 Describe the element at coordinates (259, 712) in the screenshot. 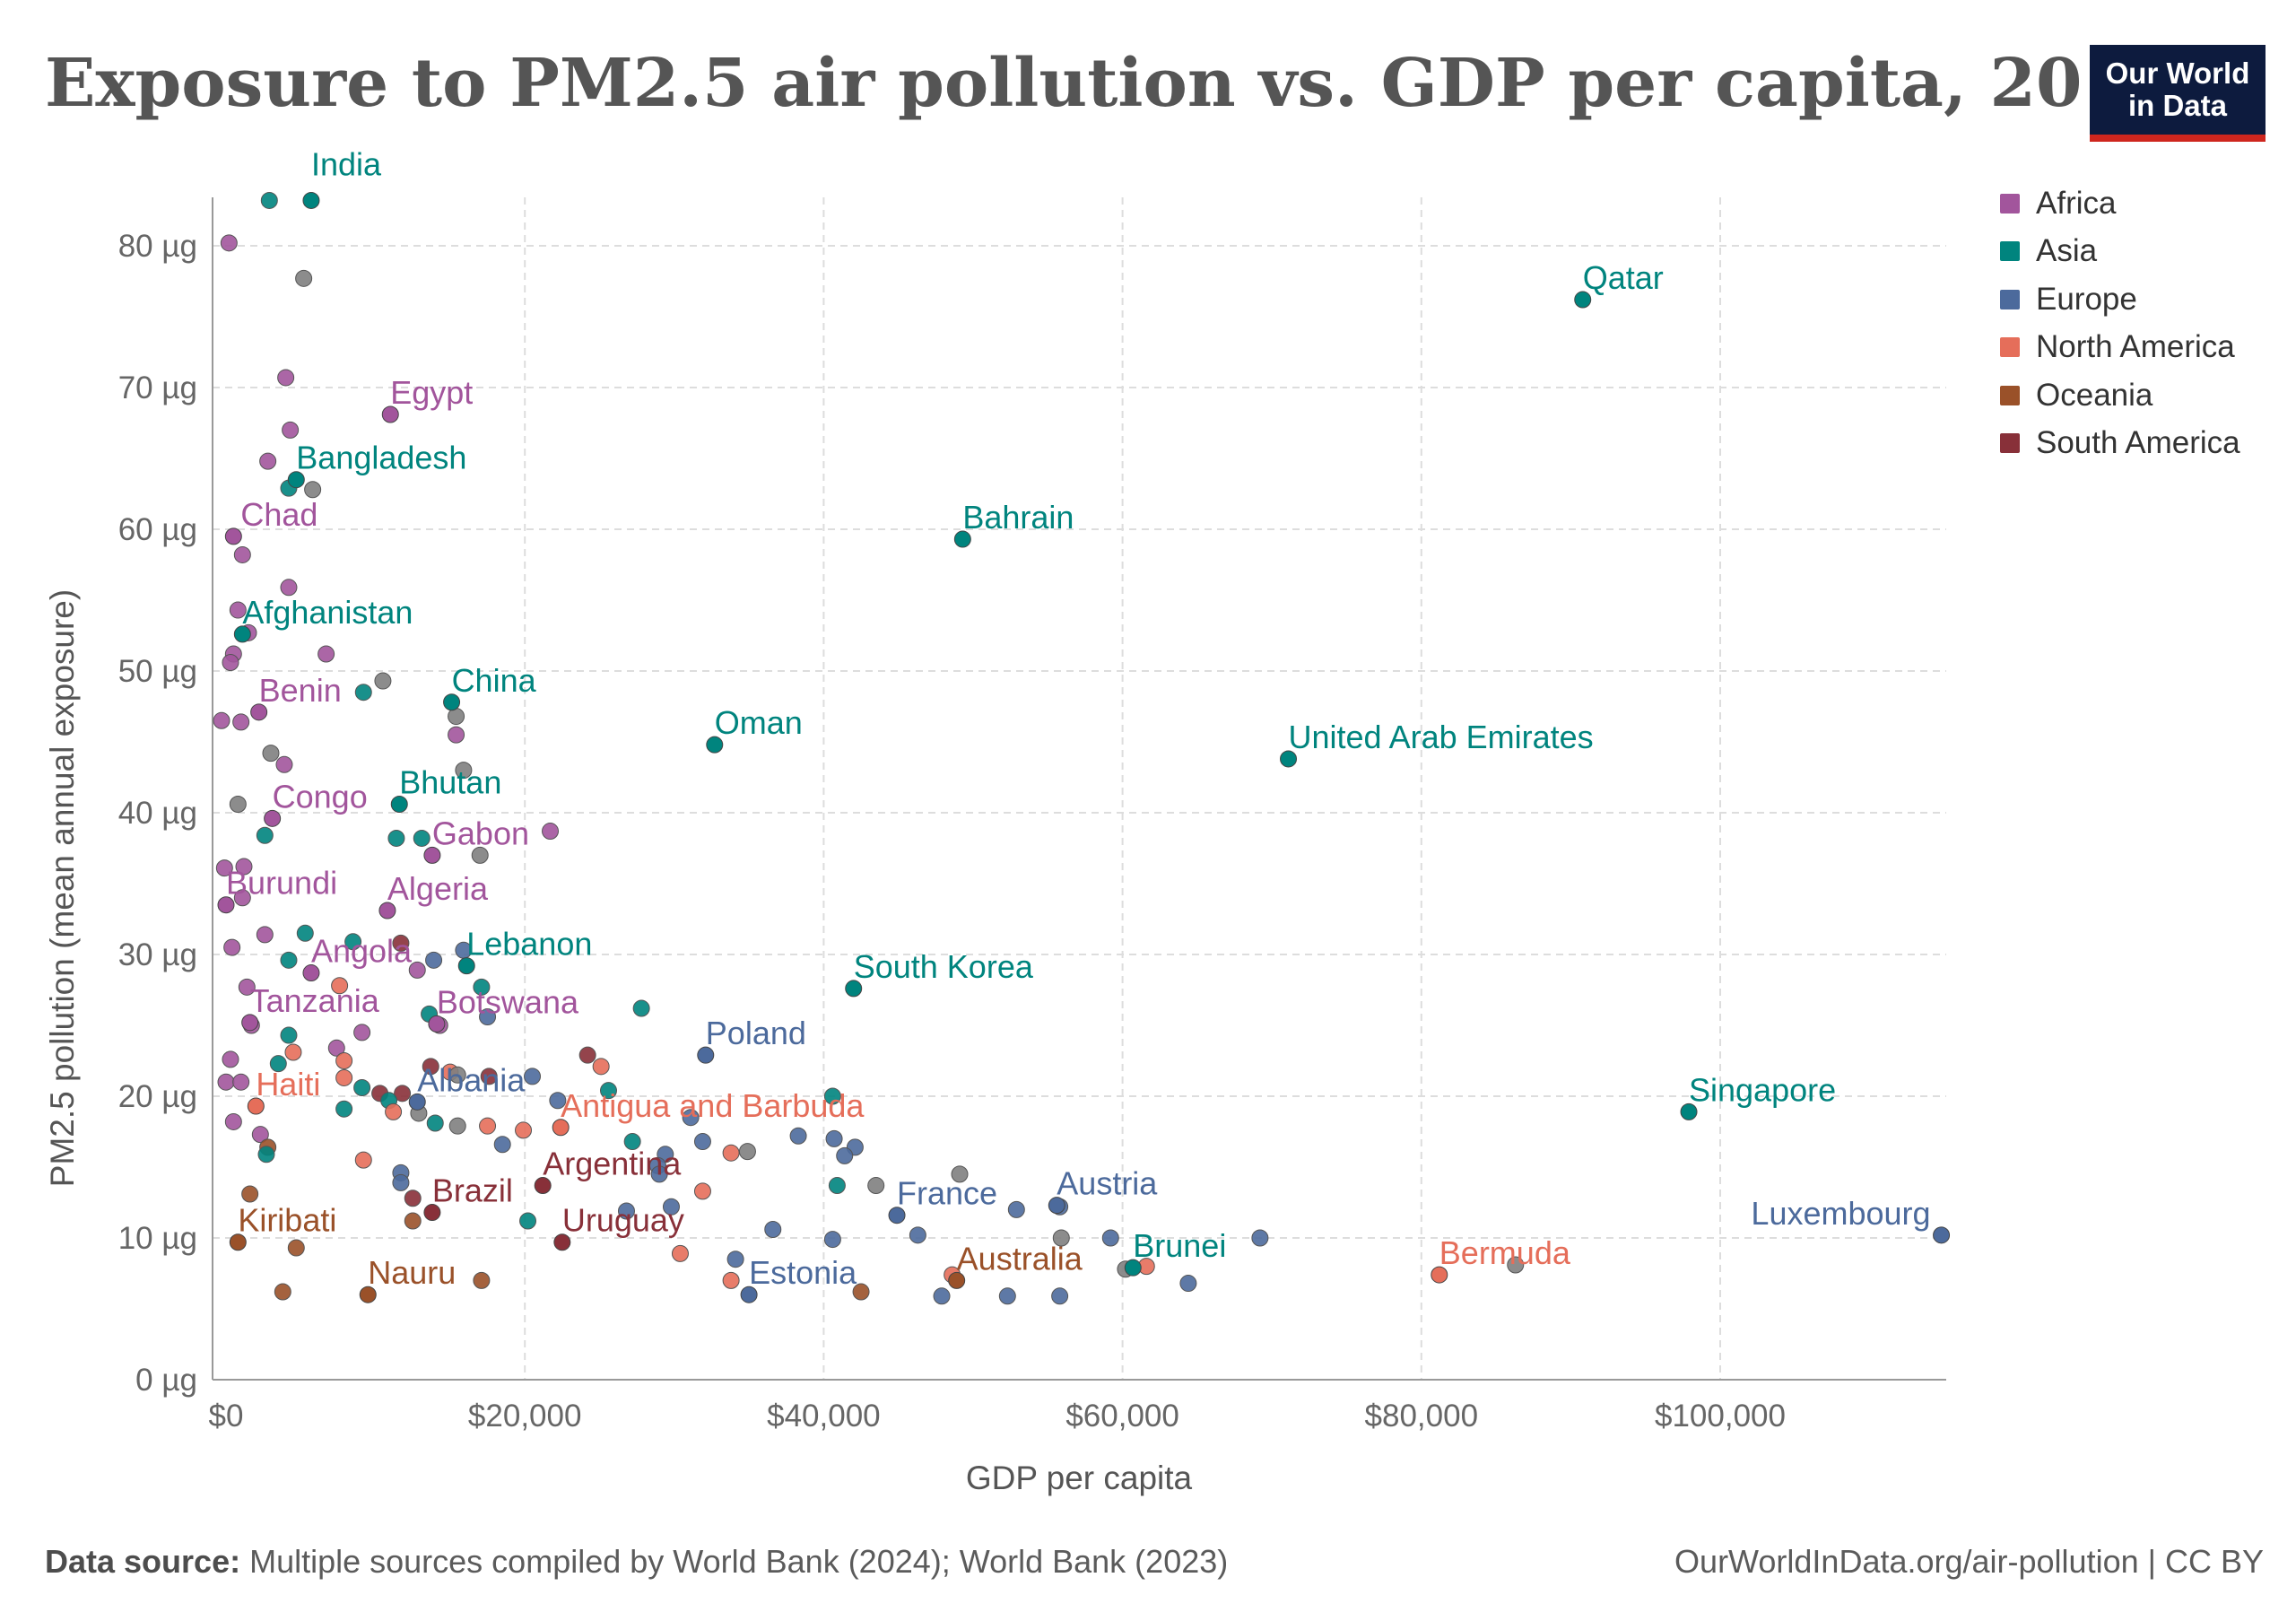

I see `data-point-benin` at that location.